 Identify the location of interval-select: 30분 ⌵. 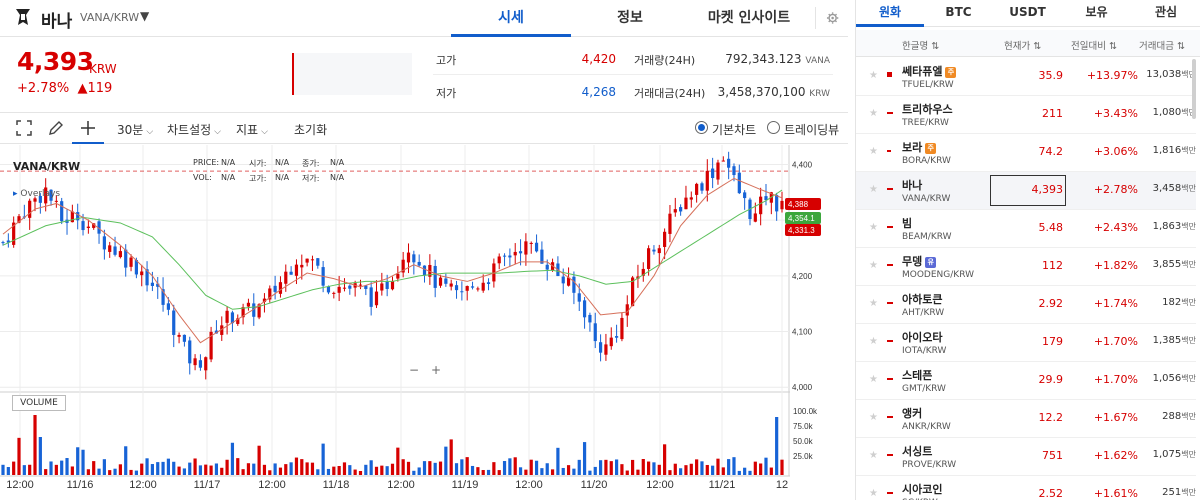
(135, 129).